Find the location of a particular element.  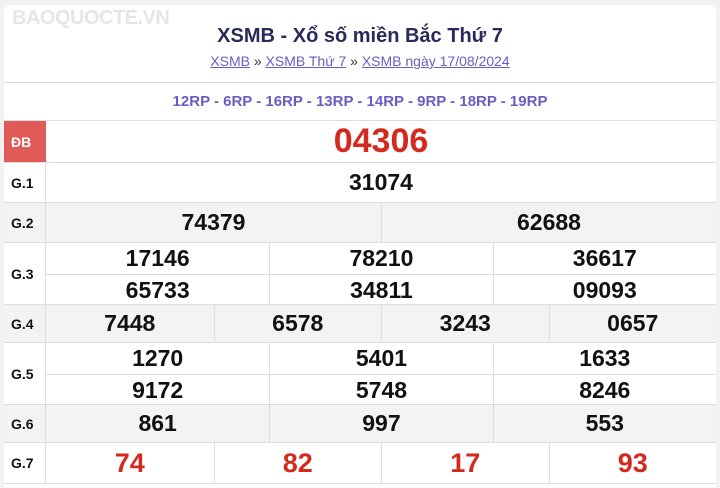

prize-value: 74 is located at coordinates (129, 462).